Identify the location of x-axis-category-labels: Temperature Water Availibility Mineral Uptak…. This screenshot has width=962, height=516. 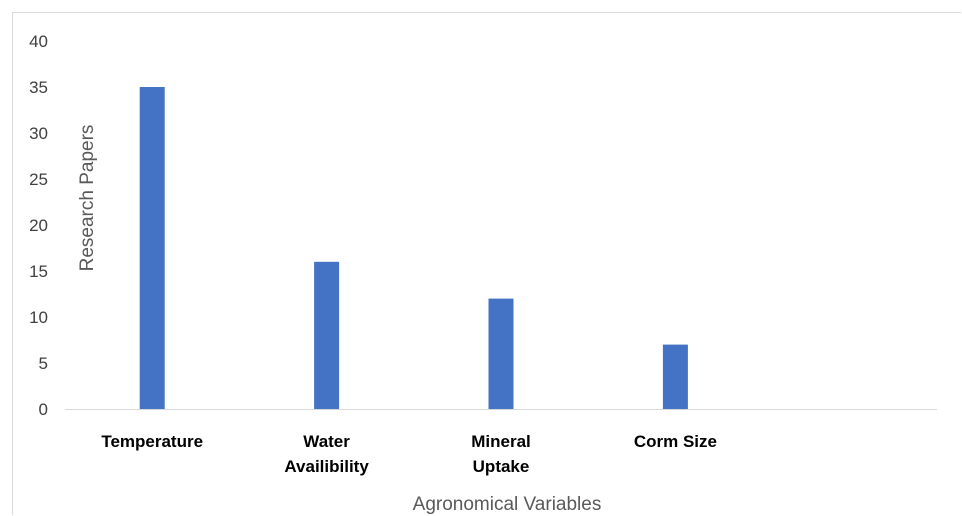
(409, 454).